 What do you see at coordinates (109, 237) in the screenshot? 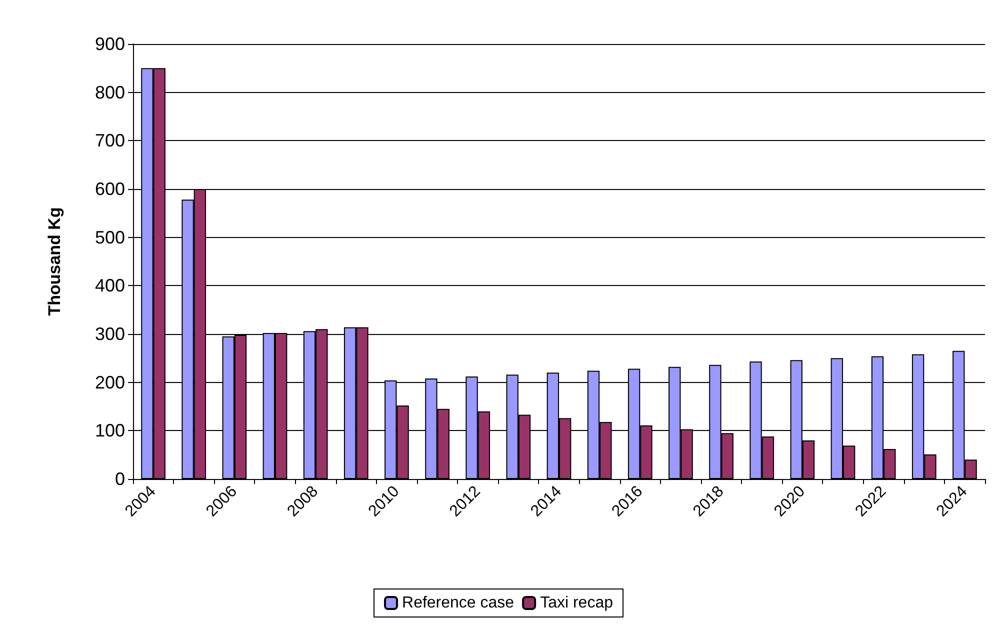
I see `y-tick-label: 500` at bounding box center [109, 237].